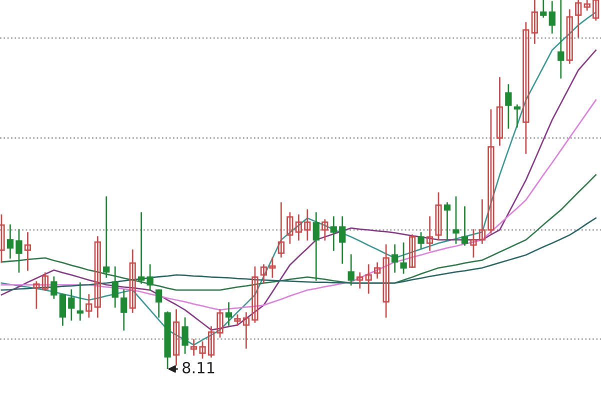  Describe the element at coordinates (198, 368) in the screenshot. I see `annotation: 8.11` at that location.